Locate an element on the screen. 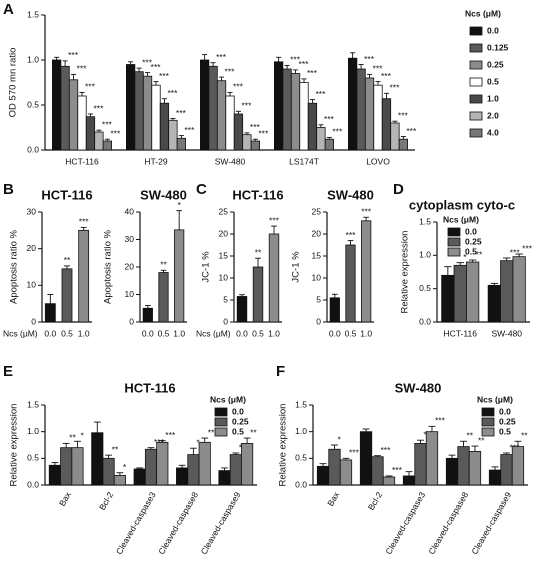 The height and width of the screenshot is (565, 535). x-tick-label: HCT-116 is located at coordinates (461, 333).